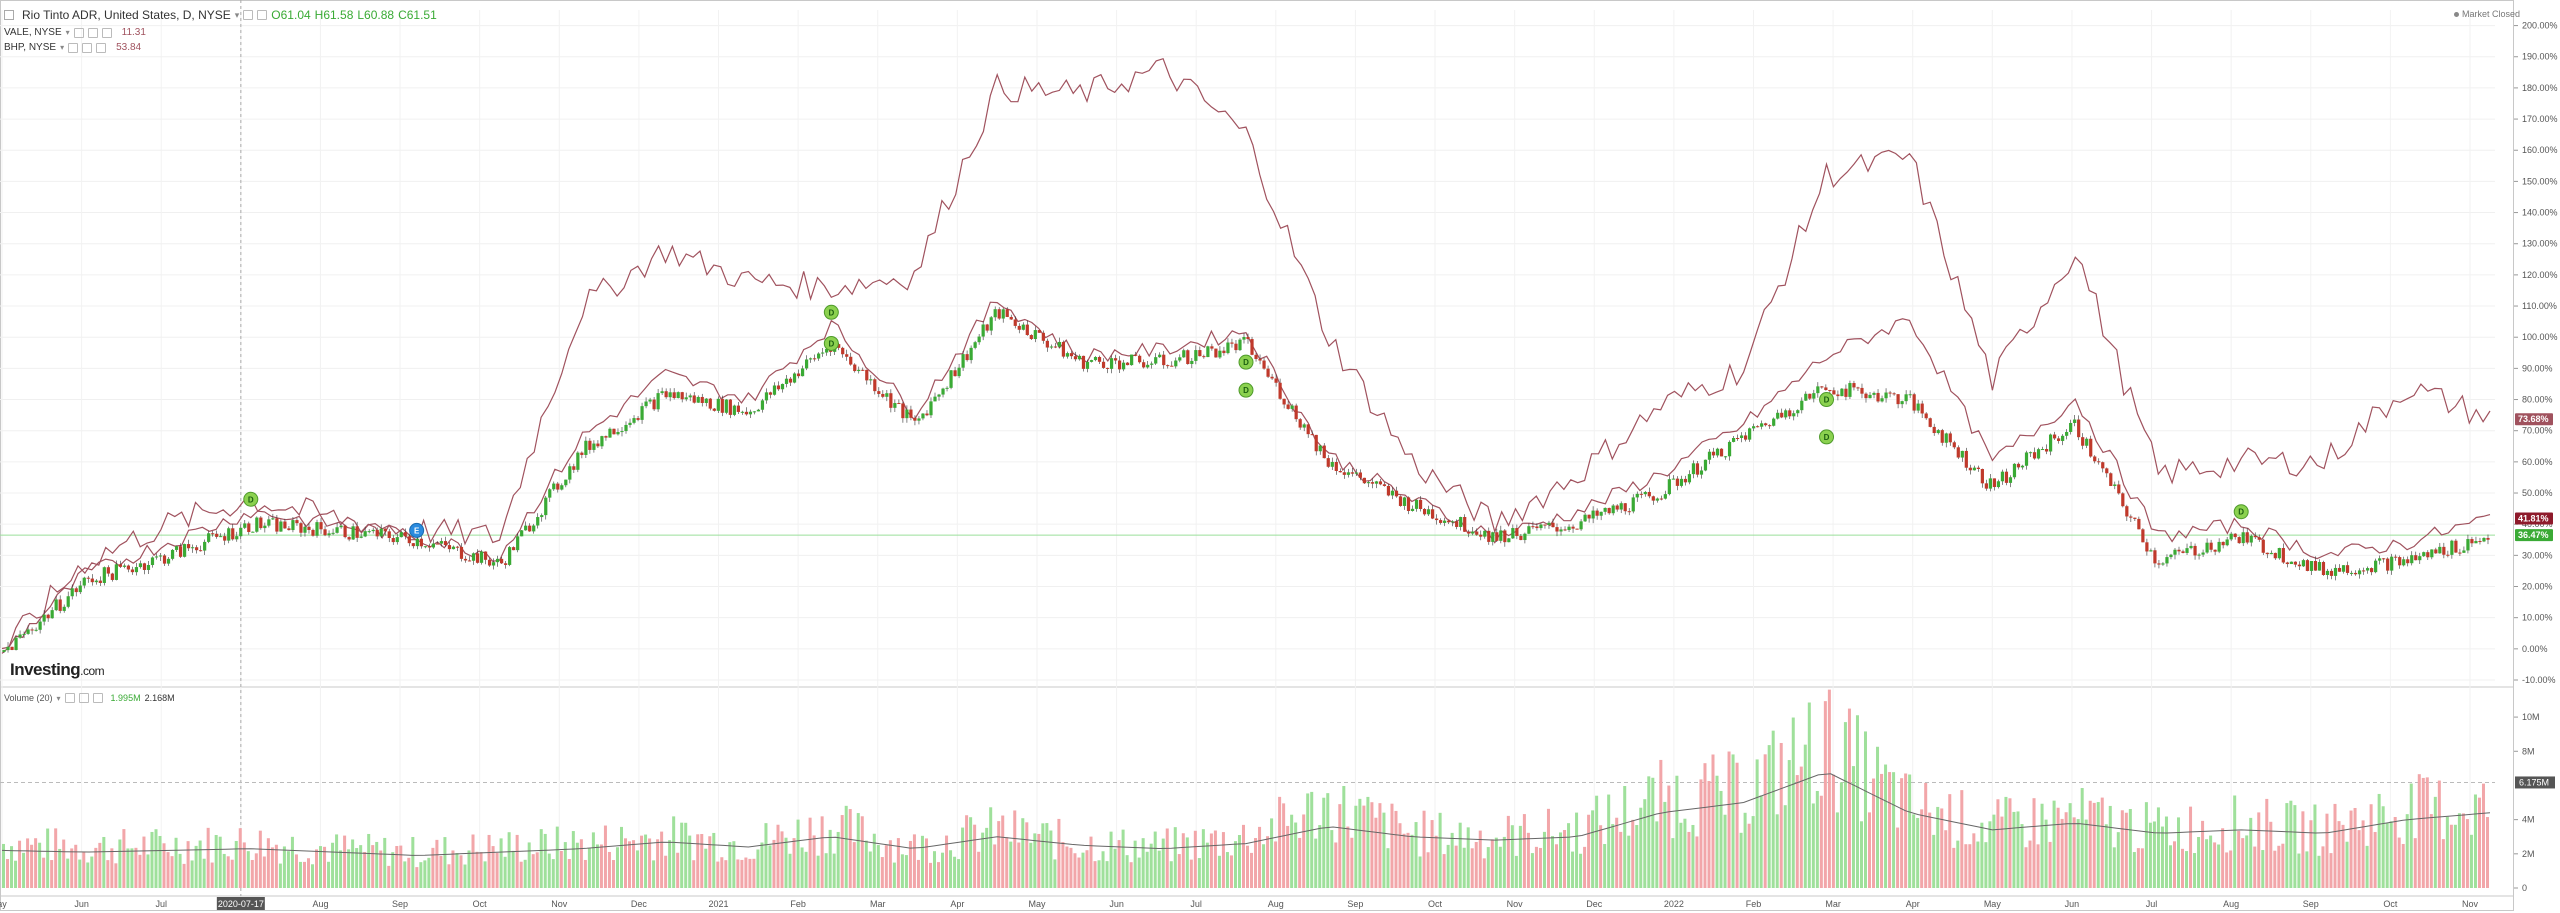 Image resolution: width=2560 pixels, height=913 pixels. Describe the element at coordinates (81, 904) in the screenshot. I see `x-tick-label: Jun` at that location.